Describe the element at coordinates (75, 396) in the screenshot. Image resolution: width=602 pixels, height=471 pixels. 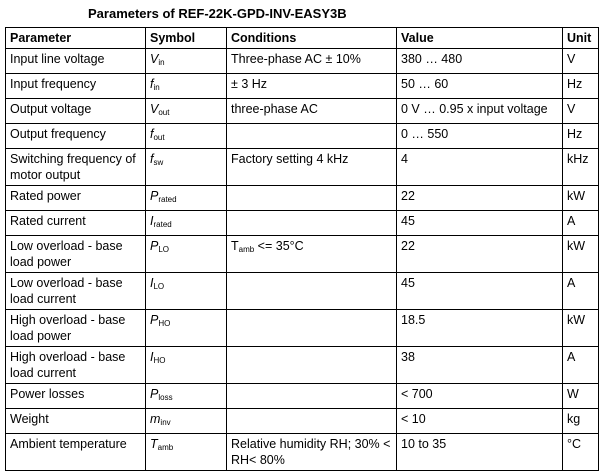
I see `parameter-cell: Power losses` at that location.